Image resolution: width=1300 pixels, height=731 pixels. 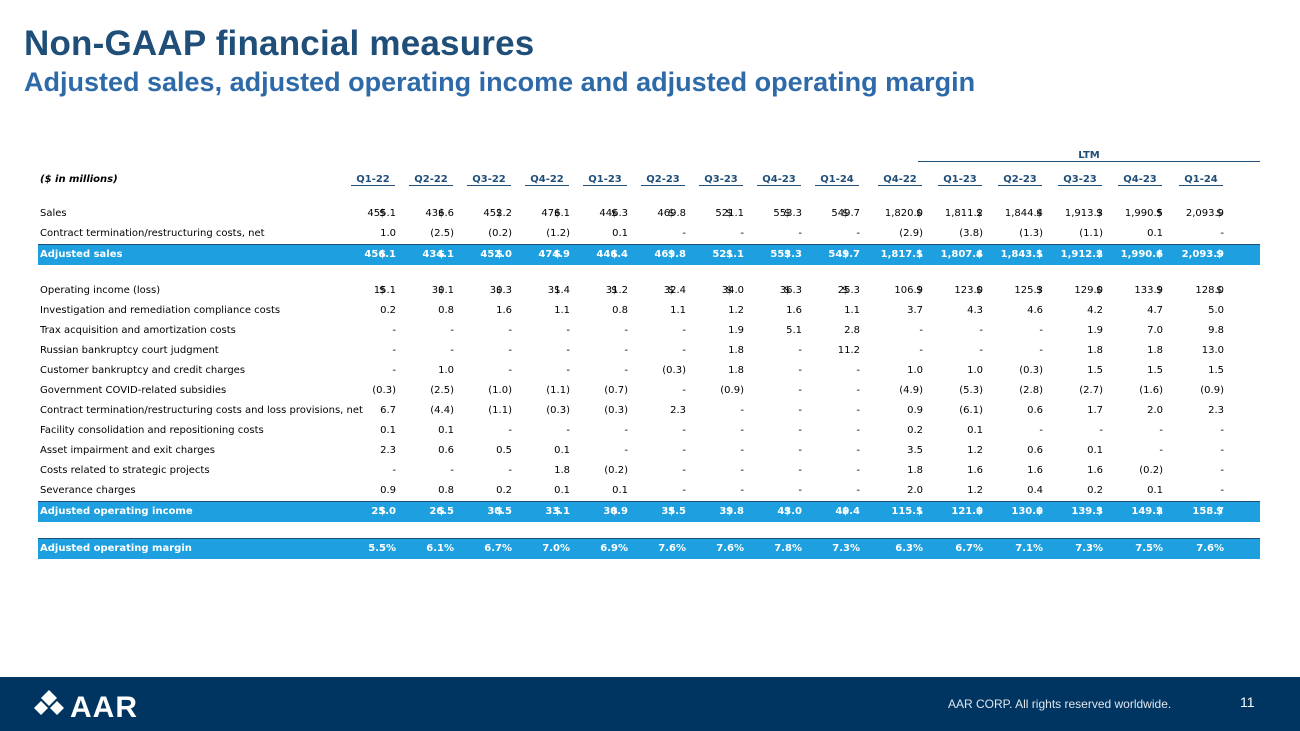 I want to click on cell-value: 1.0, so click(x=446, y=370).